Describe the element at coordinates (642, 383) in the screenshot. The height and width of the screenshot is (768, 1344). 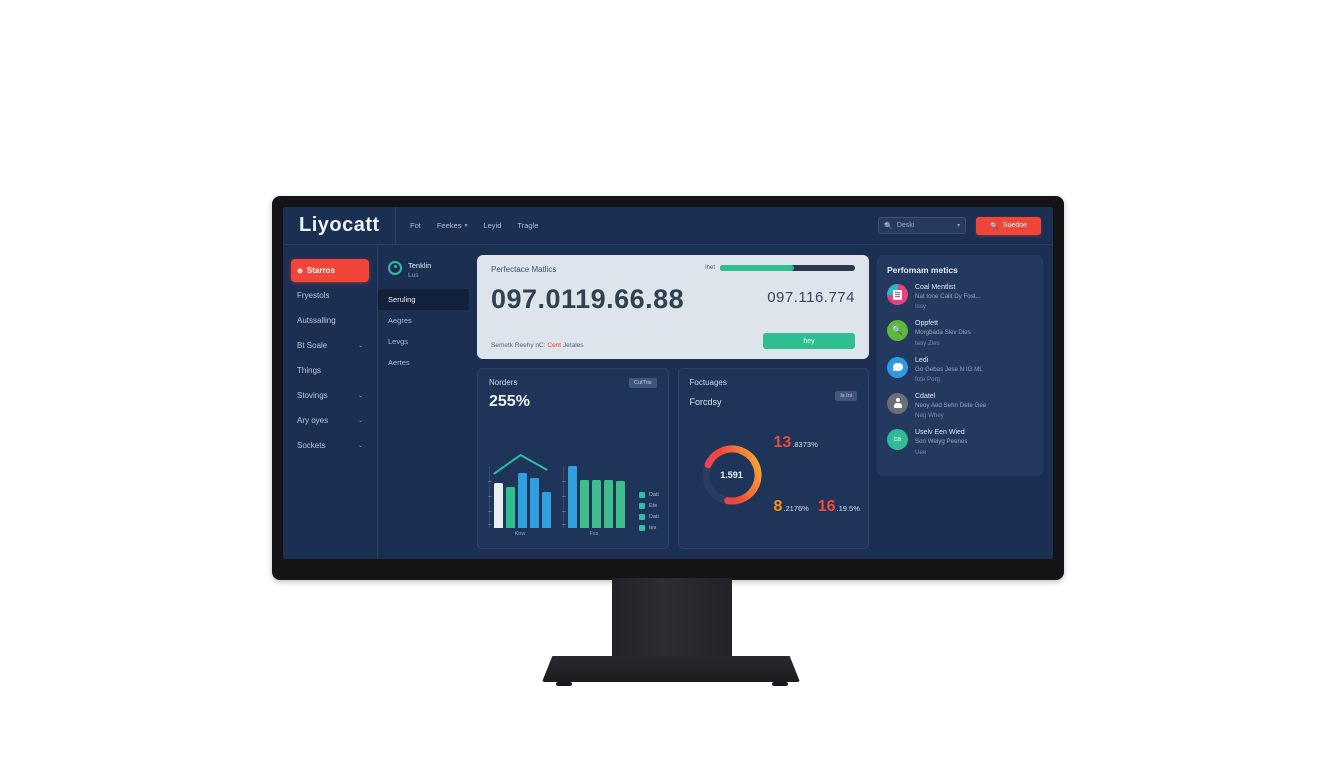
I see `bar-chart-badge: CutTris` at that location.